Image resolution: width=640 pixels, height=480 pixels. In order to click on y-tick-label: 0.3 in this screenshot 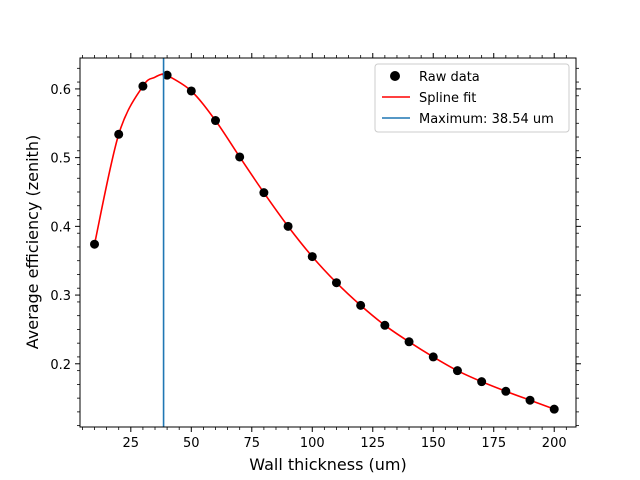, I will do `click(60, 296)`.